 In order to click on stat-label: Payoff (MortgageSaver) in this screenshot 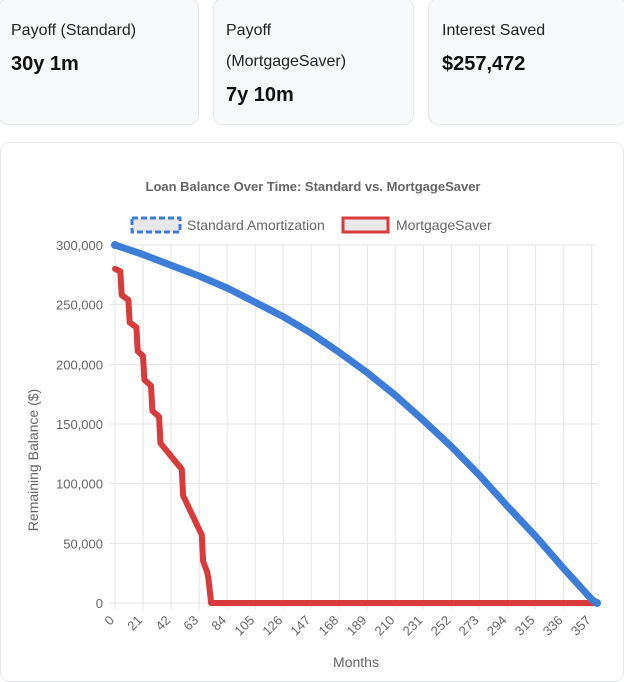, I will do `click(286, 46)`.